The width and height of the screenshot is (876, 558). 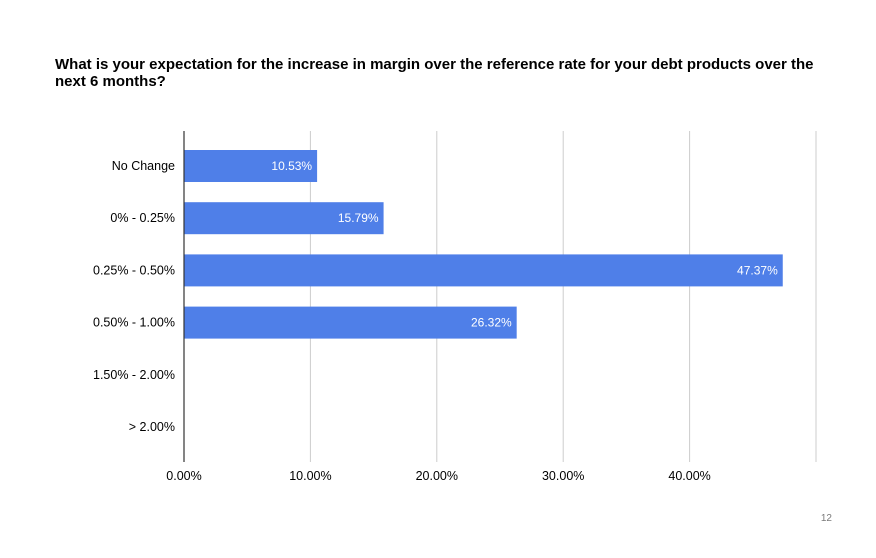 I want to click on bar-data-label: 26.32%, so click(x=491, y=323).